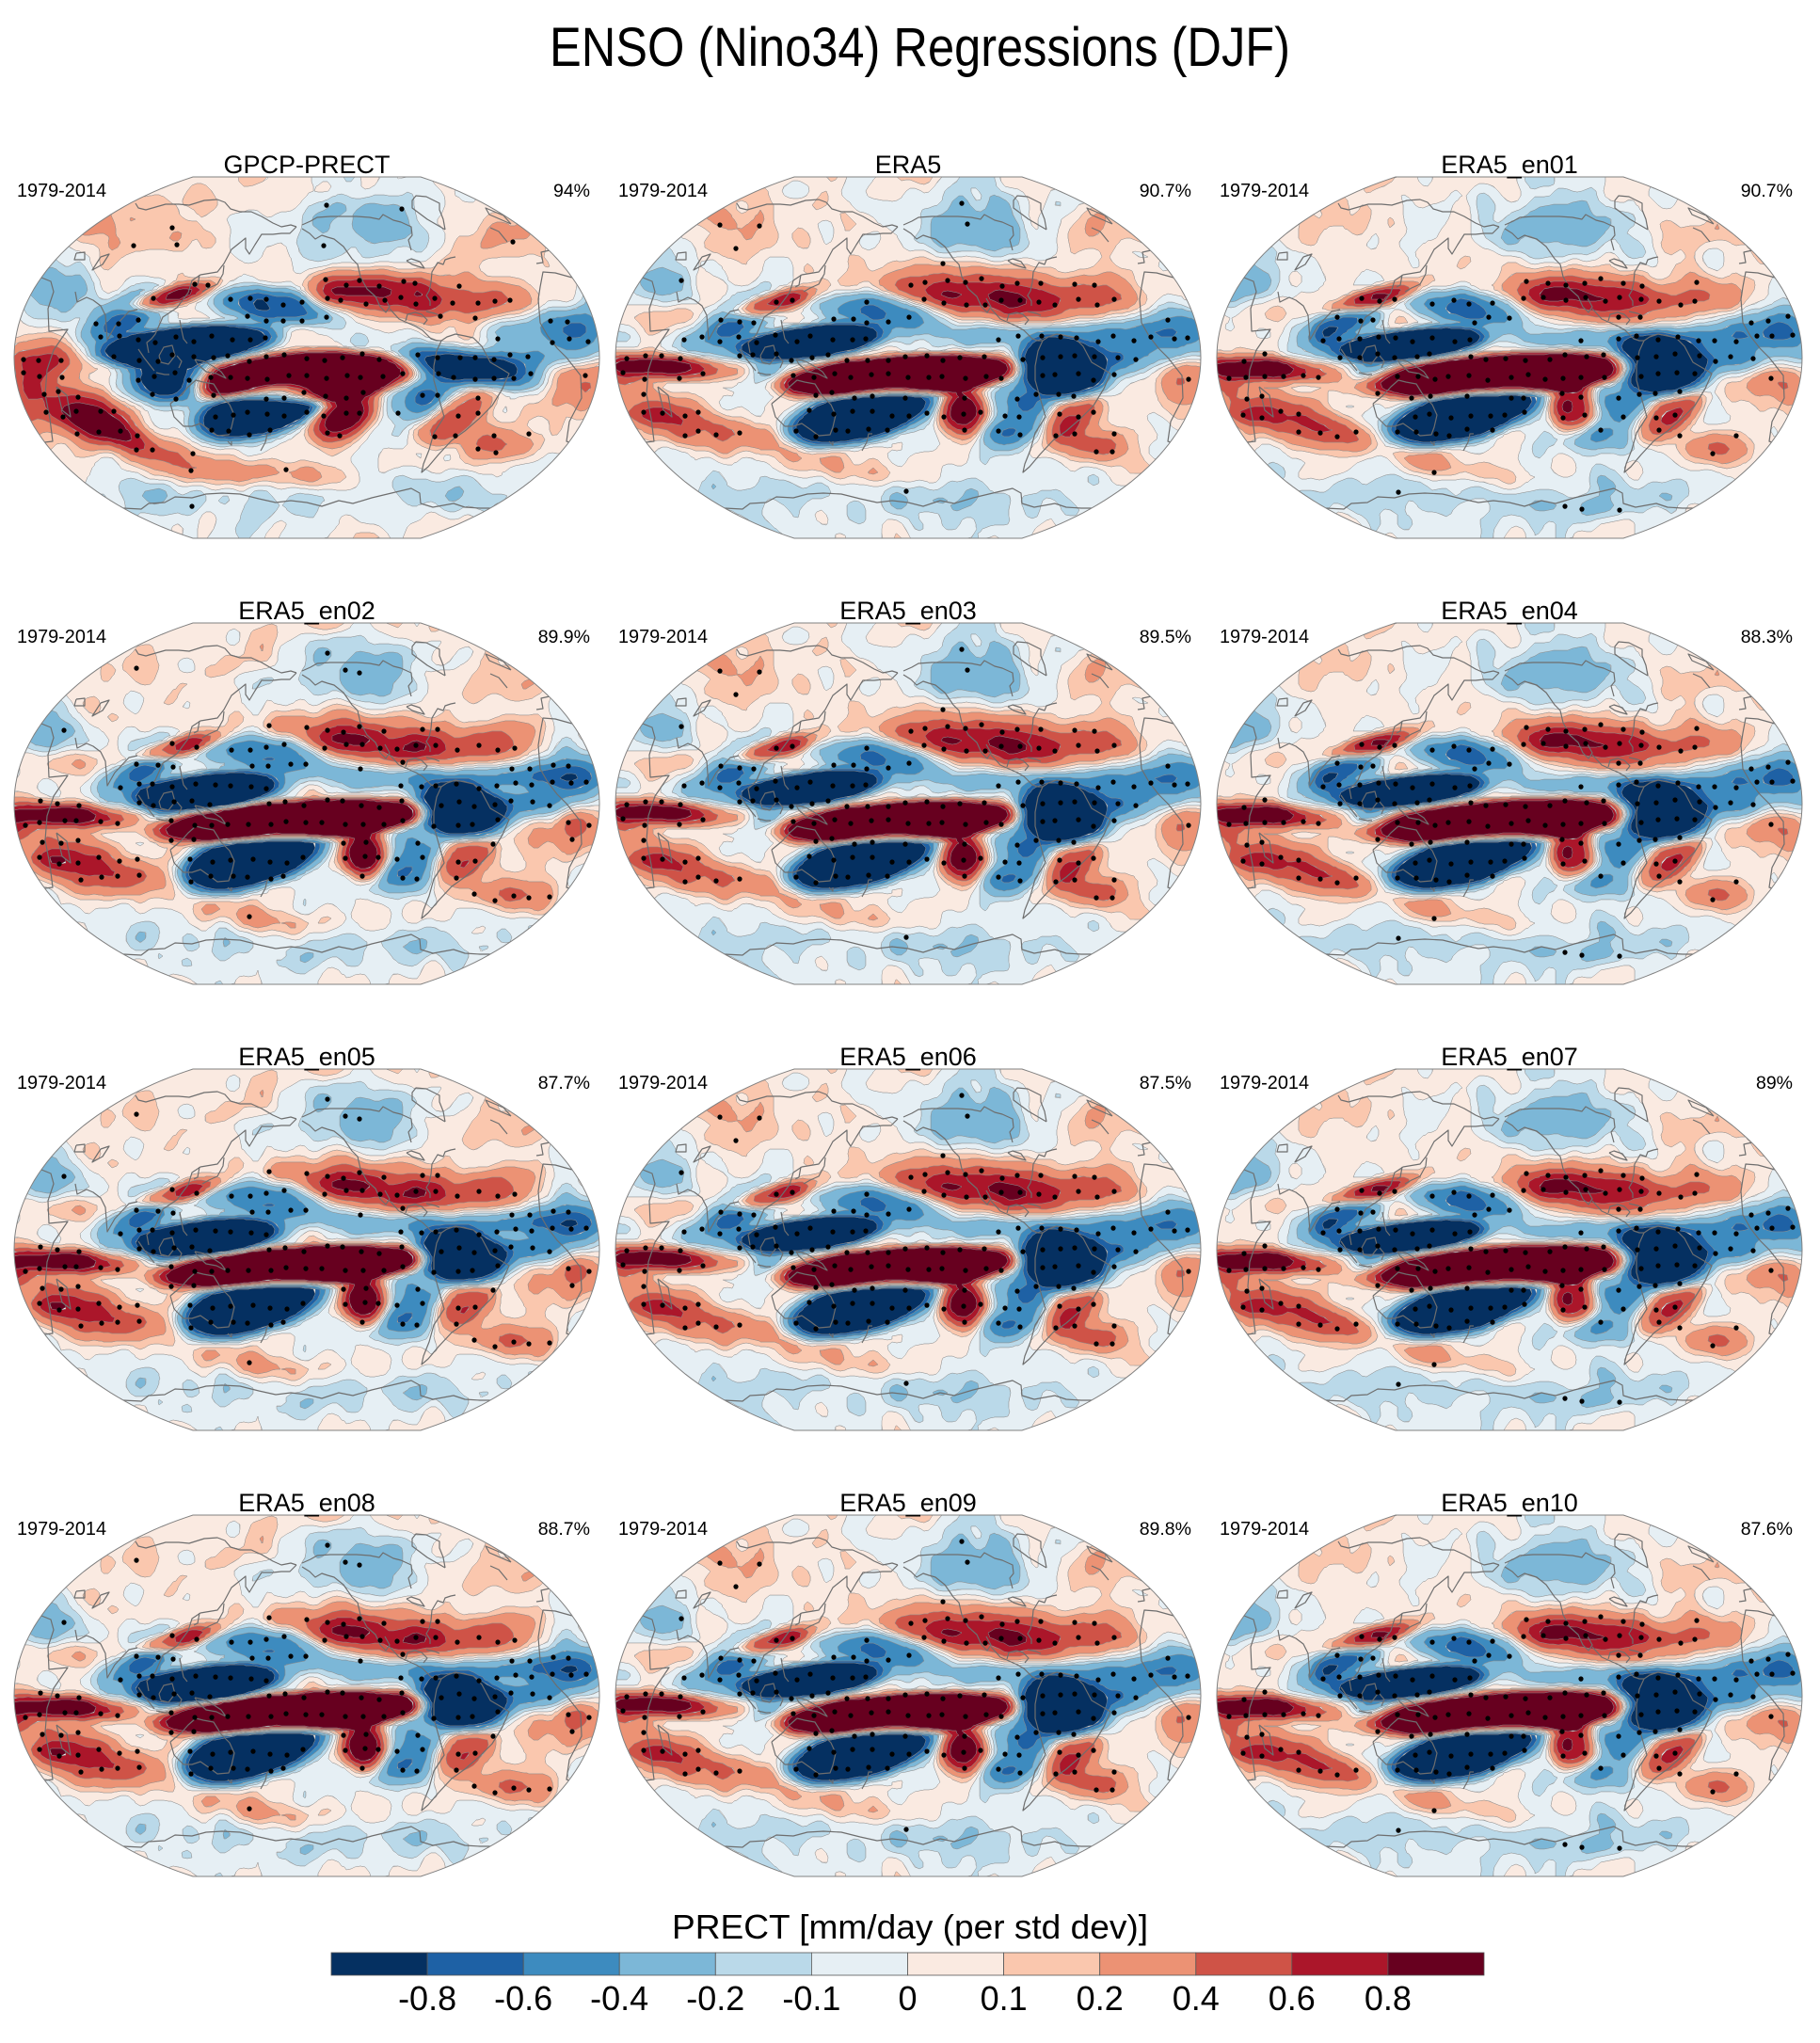  What do you see at coordinates (907, 1998) in the screenshot?
I see `svg-text: 0` at bounding box center [907, 1998].